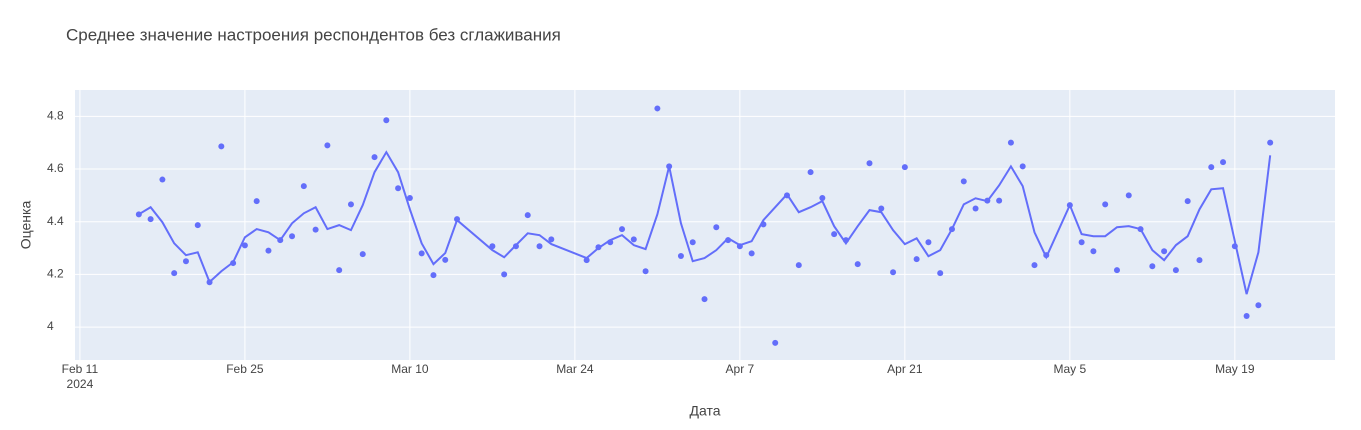 The image size is (1361, 430). What do you see at coordinates (575, 369) in the screenshot?
I see `x-tick-label: Mar 24` at bounding box center [575, 369].